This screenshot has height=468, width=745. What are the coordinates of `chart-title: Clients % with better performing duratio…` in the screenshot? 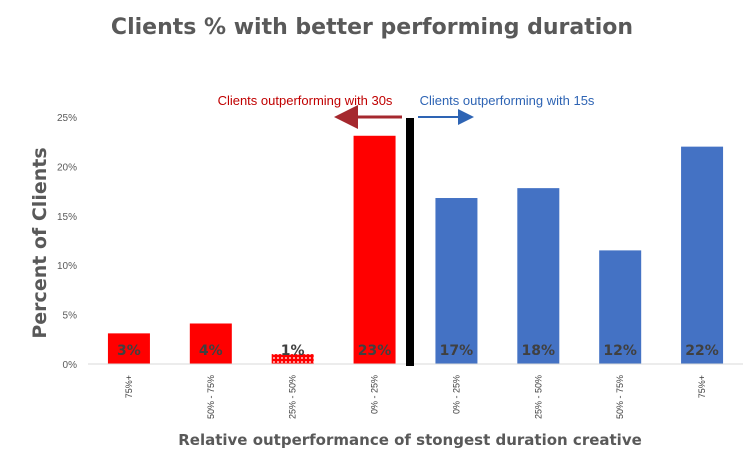 It's located at (372, 27).